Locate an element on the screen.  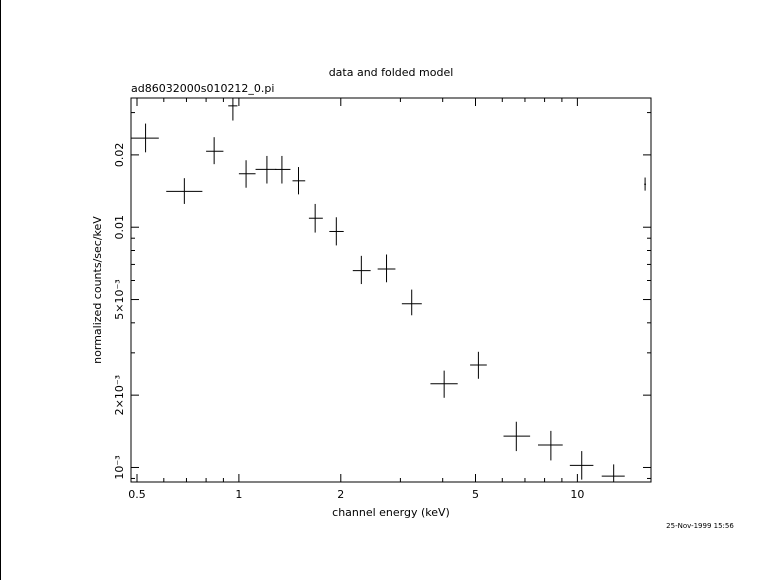
y-tick-label: 10⁻³ is located at coordinates (119, 467).